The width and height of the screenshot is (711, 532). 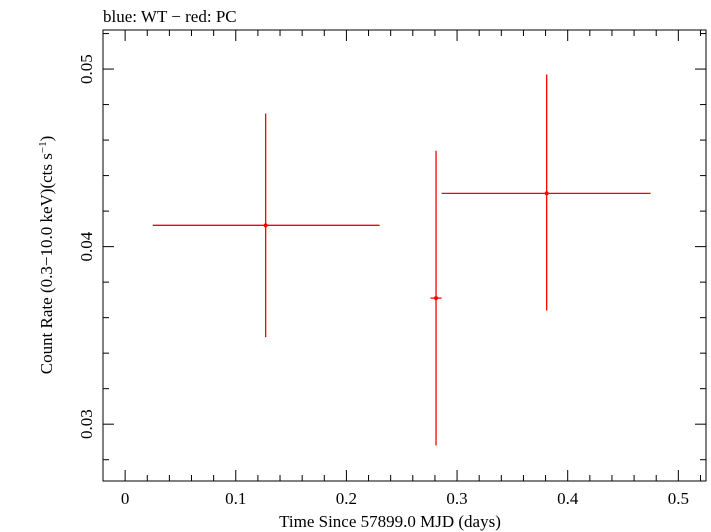 I want to click on x-axis-label: Time Since 57899.0 MJD (days), so click(x=390, y=521).